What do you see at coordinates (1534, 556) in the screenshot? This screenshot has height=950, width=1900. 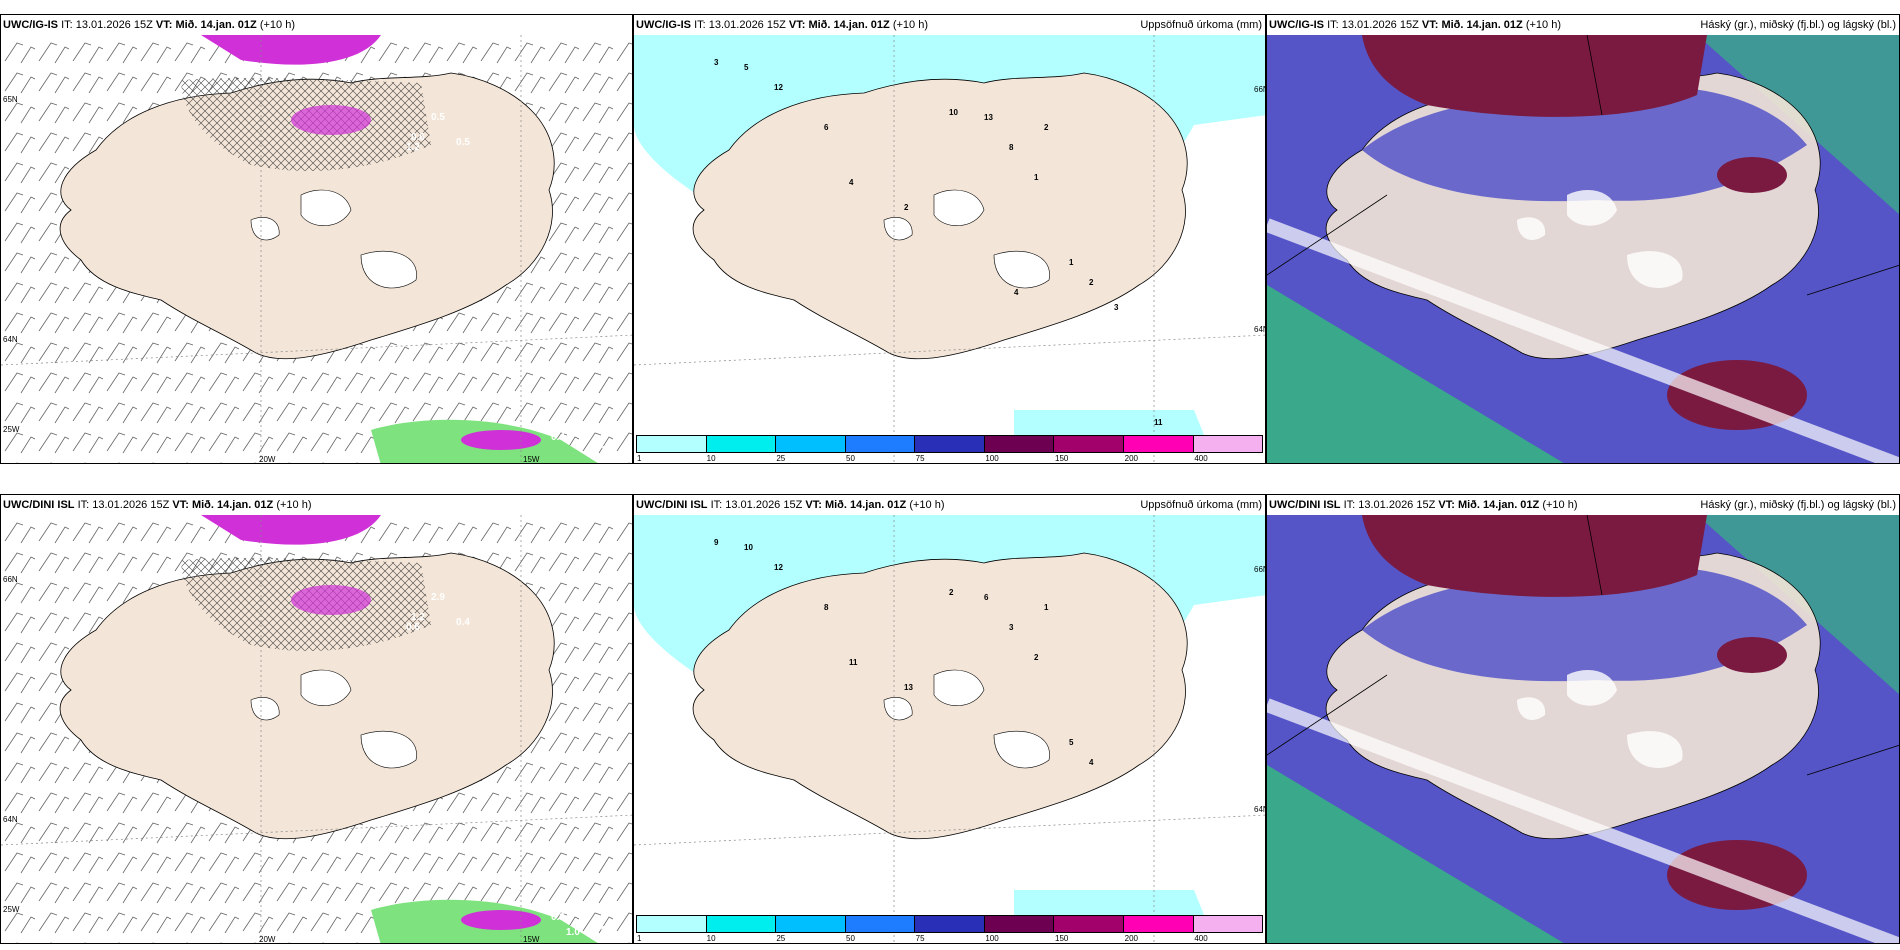 I see `high-cloud-area` at bounding box center [1534, 556].